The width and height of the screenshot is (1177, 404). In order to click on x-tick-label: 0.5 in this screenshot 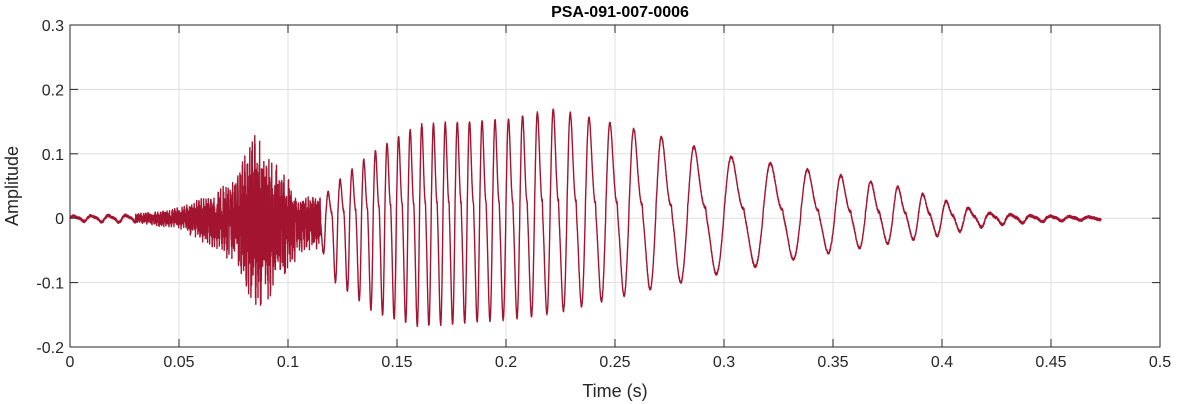, I will do `click(1160, 362)`.